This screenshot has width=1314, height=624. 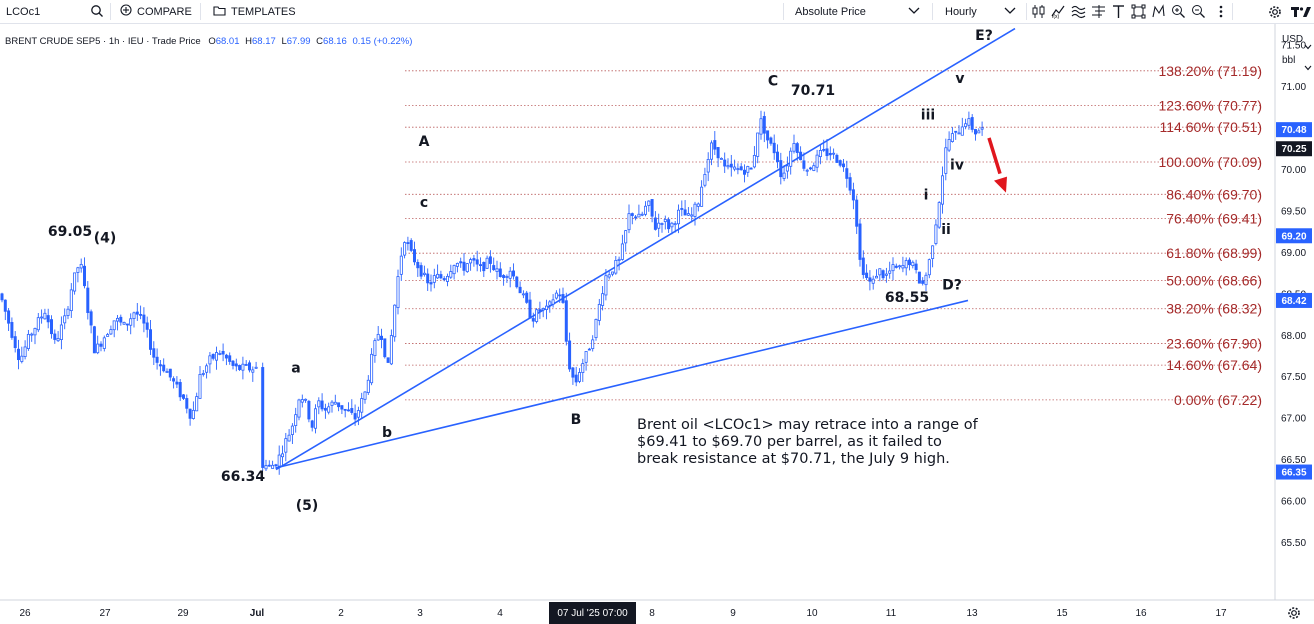 What do you see at coordinates (1056, 16) in the screenshot?
I see `svg-text: f(x)` at bounding box center [1056, 16].